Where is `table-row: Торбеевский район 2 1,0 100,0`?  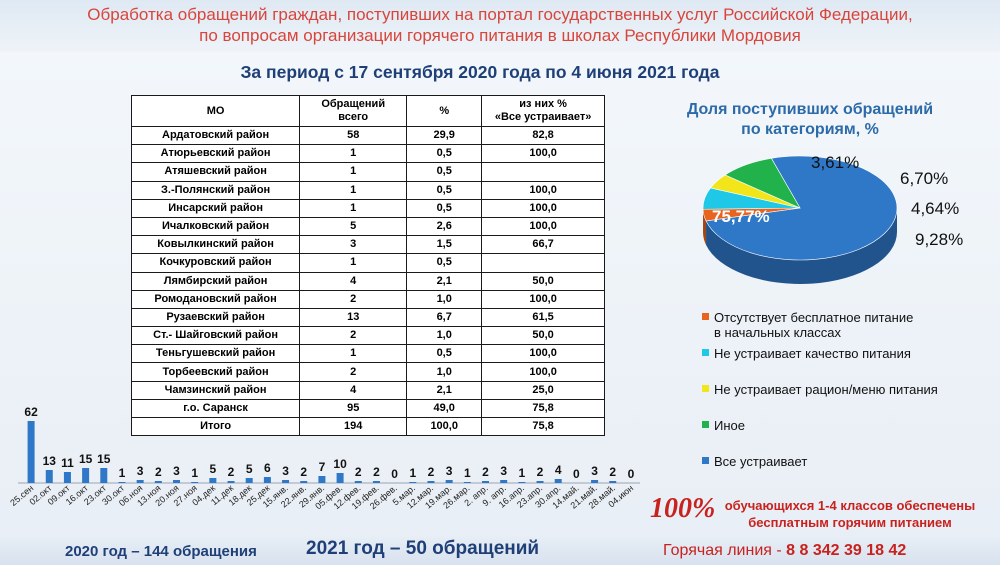
table-row: Торбеевский район 2 1,0 100,0 is located at coordinates (367, 372).